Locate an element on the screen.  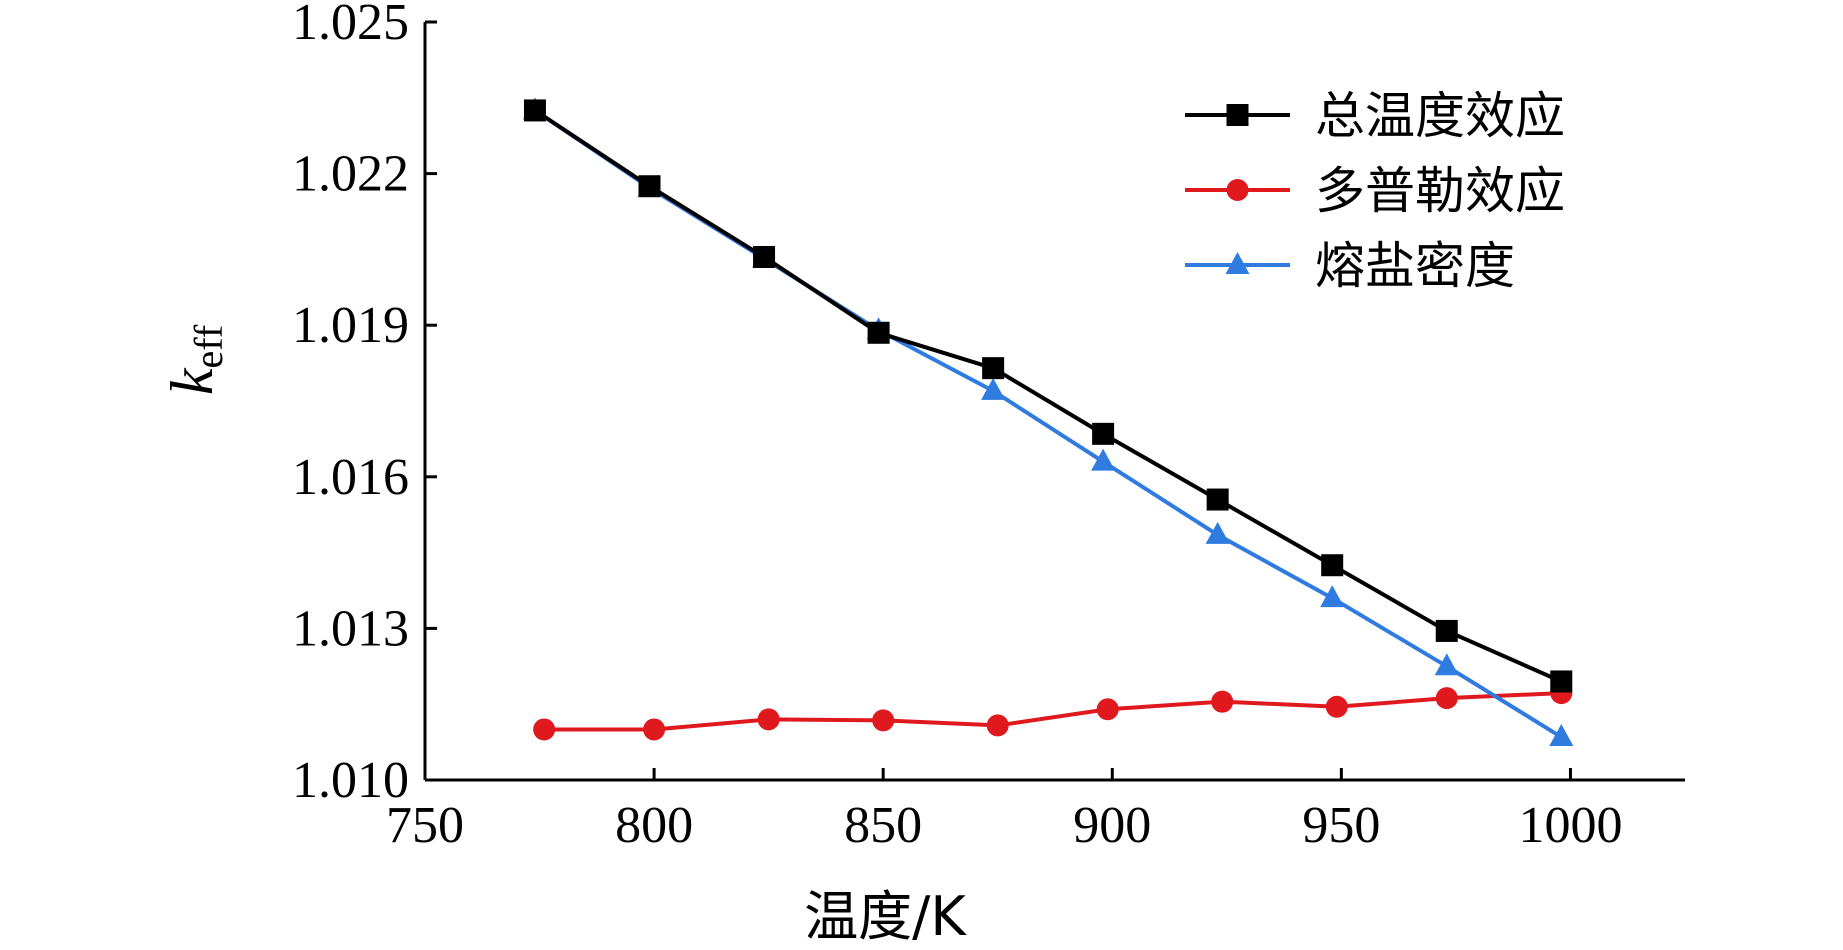
legend-entry-1: 总温度效应 is located at coordinates (1375, 116).